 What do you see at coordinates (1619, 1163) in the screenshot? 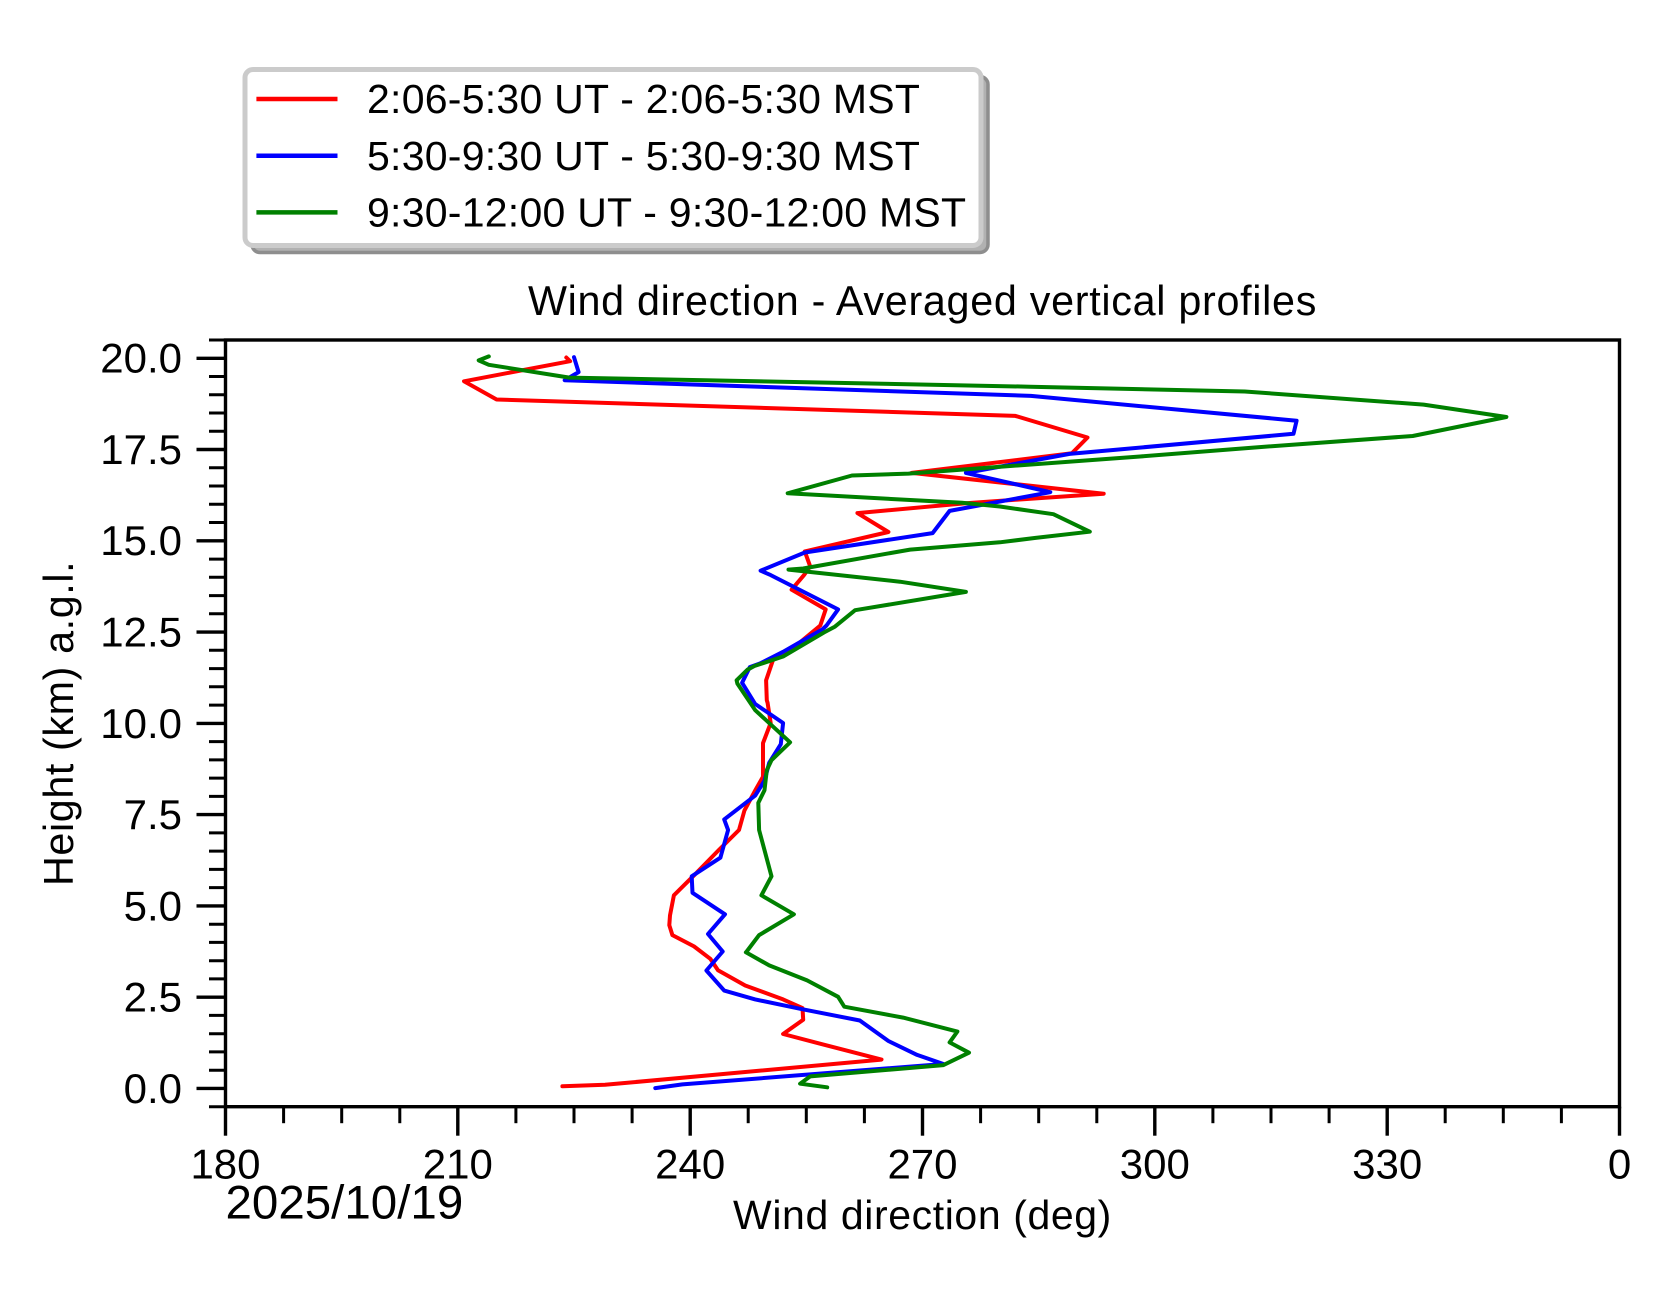
I see `svg-text: 0` at bounding box center [1619, 1163].